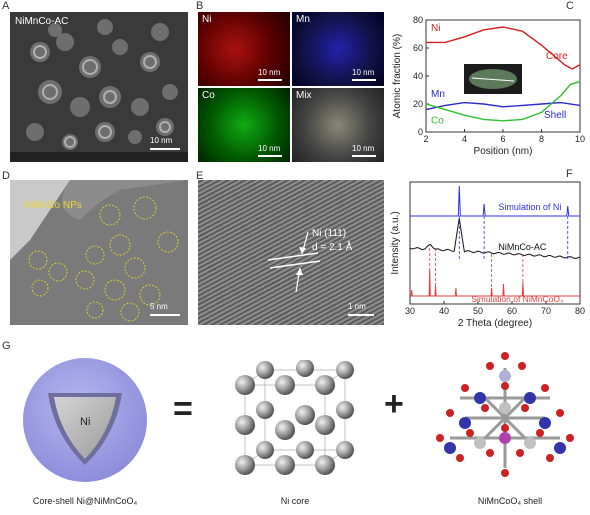 The height and width of the screenshot is (515, 590). What do you see at coordinates (42, 21) in the screenshot?
I see `panel-a-title: NiMnCo-AC` at bounding box center [42, 21].